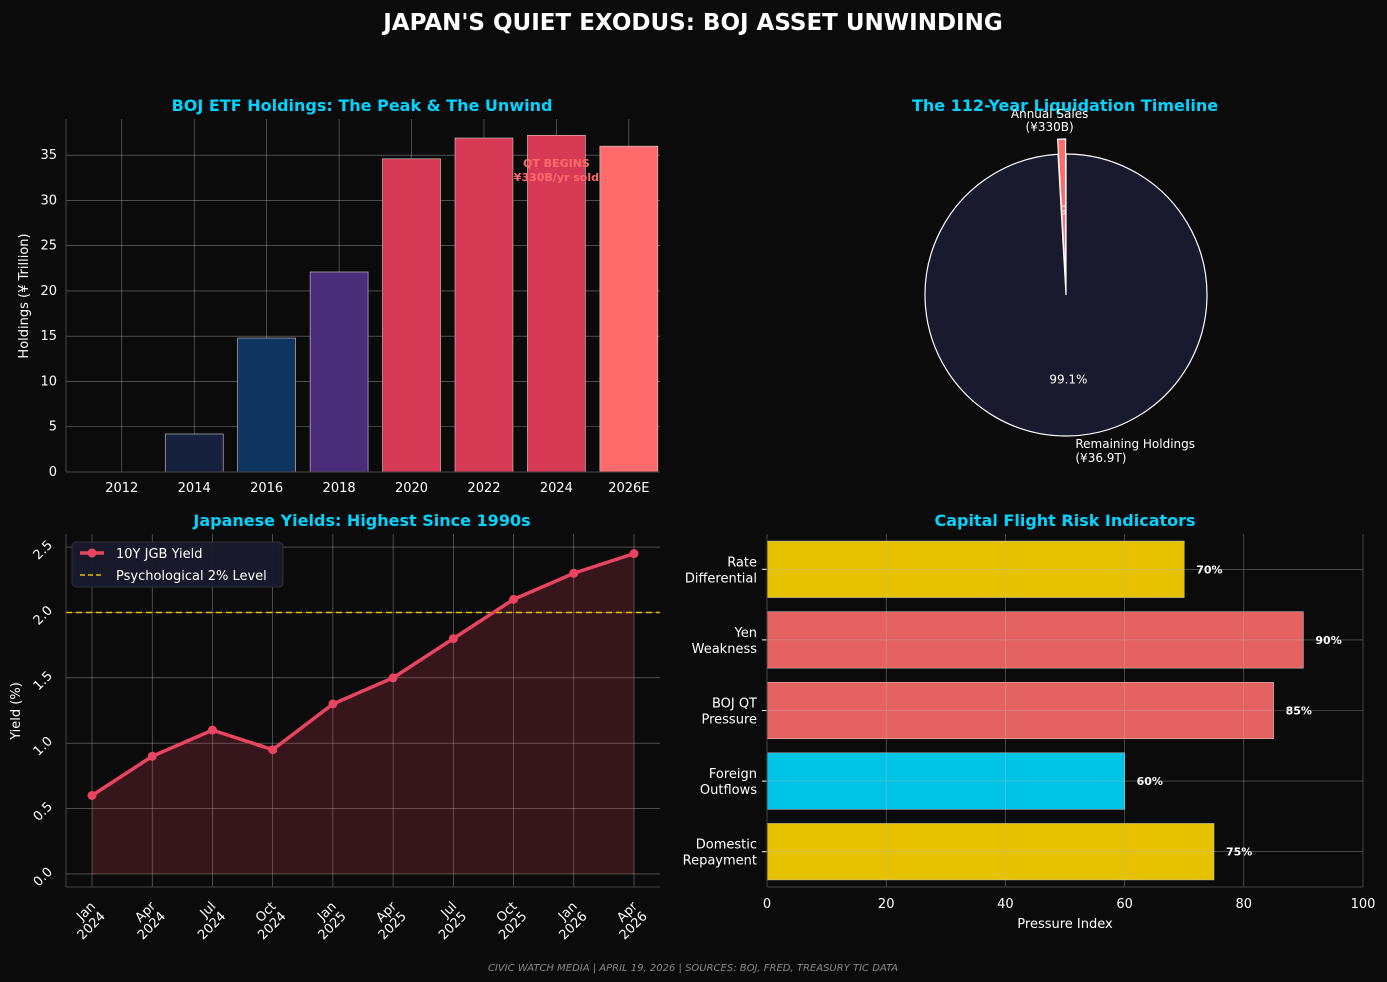  What do you see at coordinates (24, 295) in the screenshot?
I see `etf-y-axis-label: Holdings (¥ Trillion)` at bounding box center [24, 295].